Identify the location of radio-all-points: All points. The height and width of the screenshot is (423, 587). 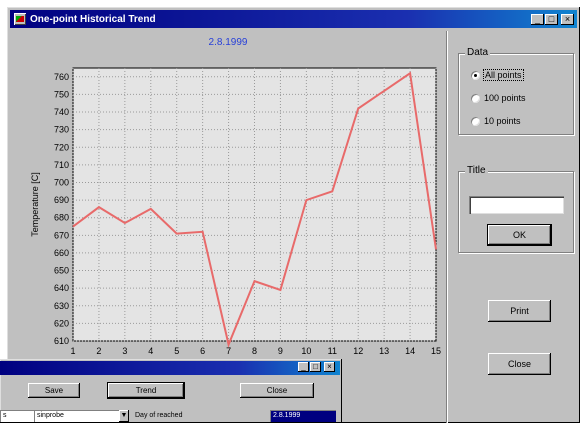
(497, 75).